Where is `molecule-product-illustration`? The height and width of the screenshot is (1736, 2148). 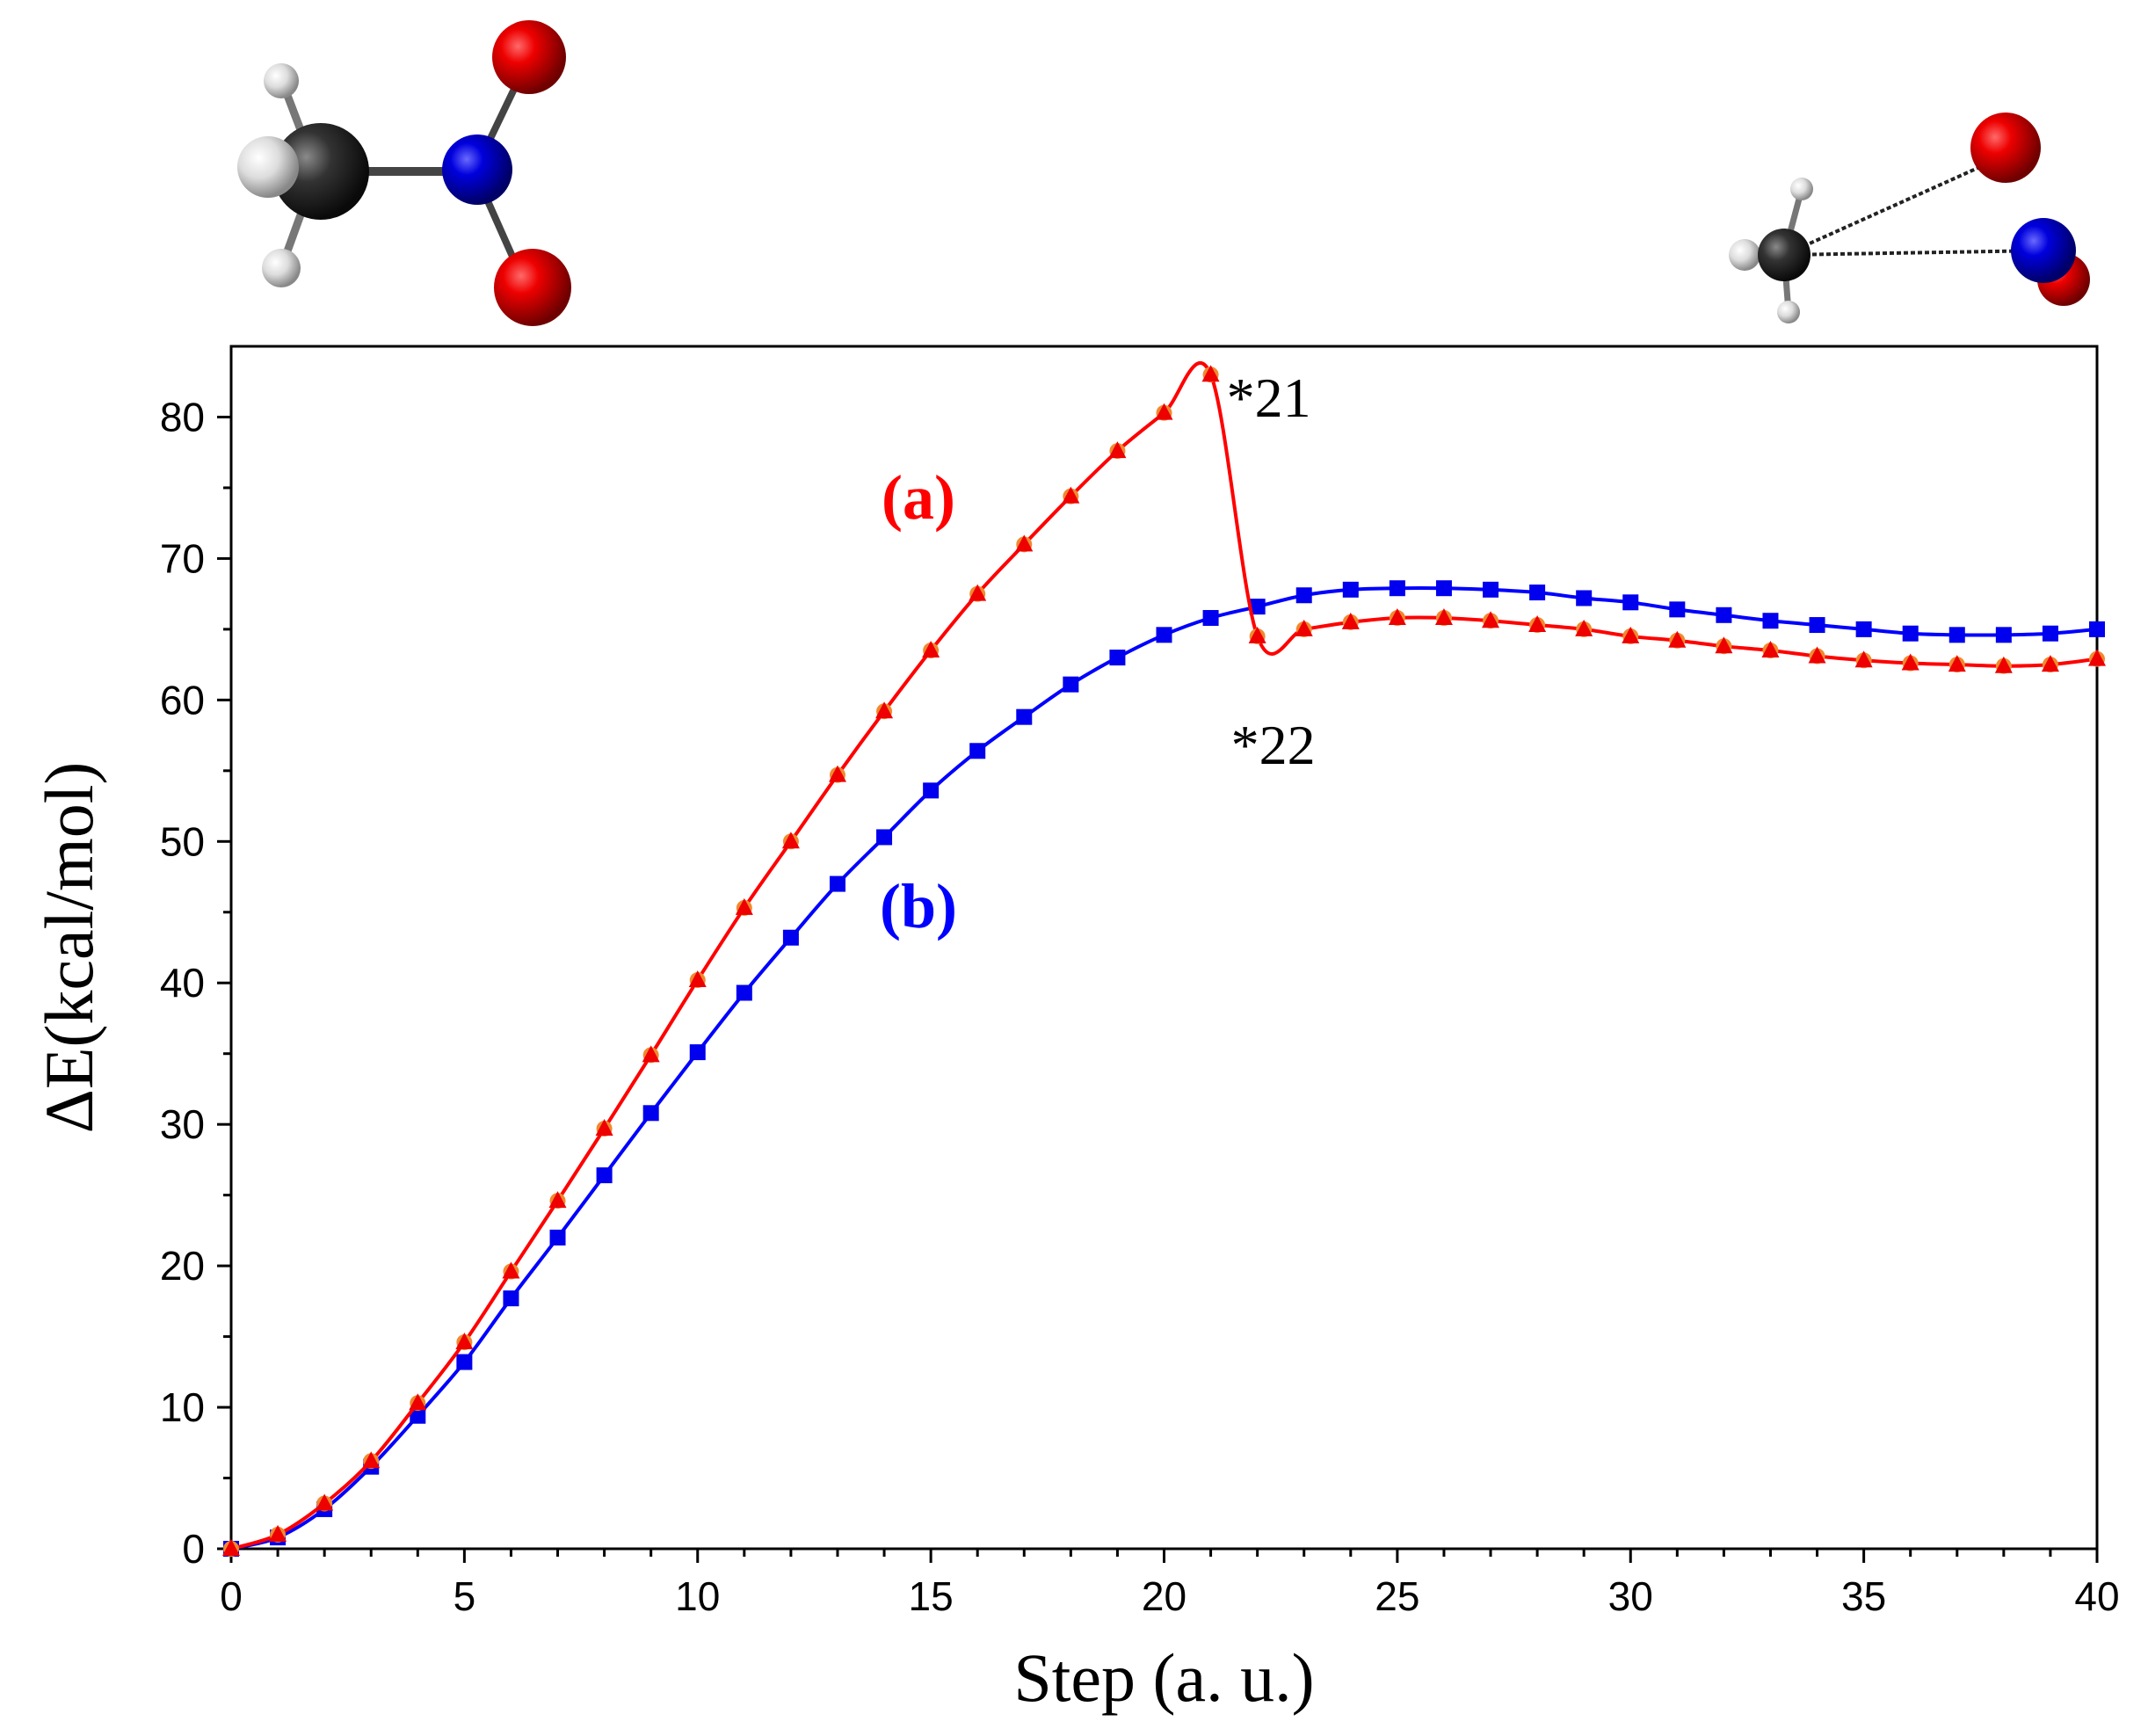 molecule-product-illustration is located at coordinates (1910, 218).